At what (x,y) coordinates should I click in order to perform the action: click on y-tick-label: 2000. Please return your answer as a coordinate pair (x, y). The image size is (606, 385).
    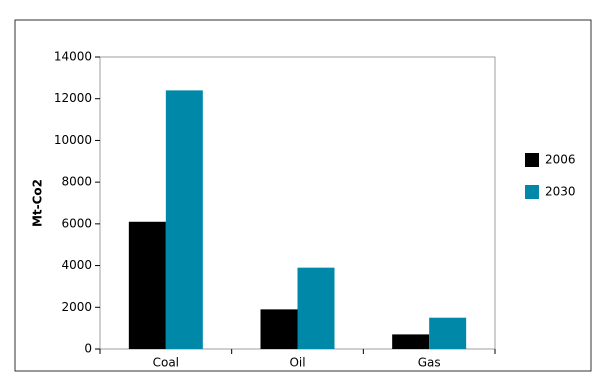
    Looking at the image, I should click on (76, 307).